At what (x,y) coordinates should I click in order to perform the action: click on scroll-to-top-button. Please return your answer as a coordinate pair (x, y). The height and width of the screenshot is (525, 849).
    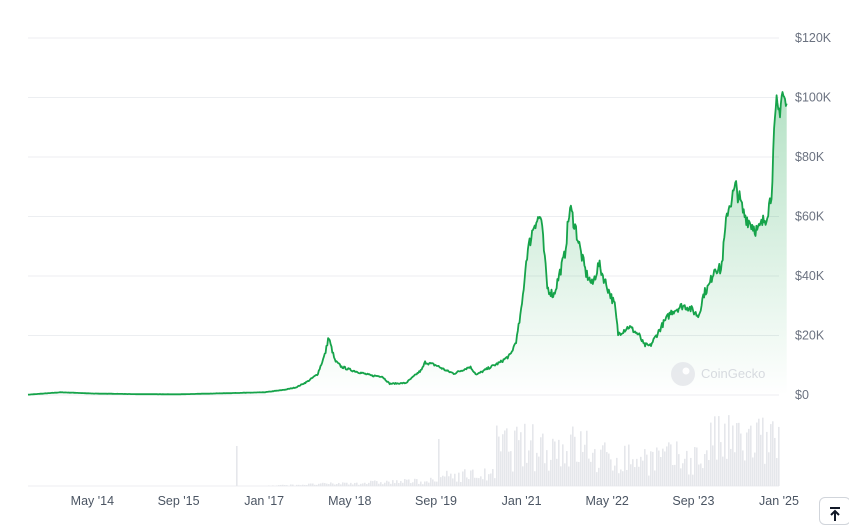
    Looking at the image, I should click on (834, 511).